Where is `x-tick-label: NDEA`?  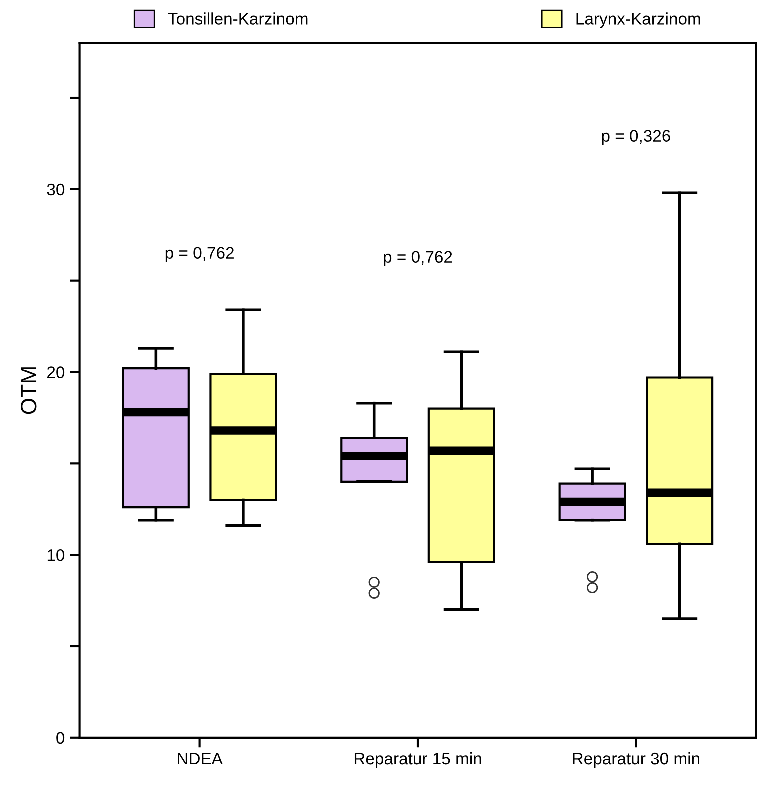 x-tick-label: NDEA is located at coordinates (200, 759).